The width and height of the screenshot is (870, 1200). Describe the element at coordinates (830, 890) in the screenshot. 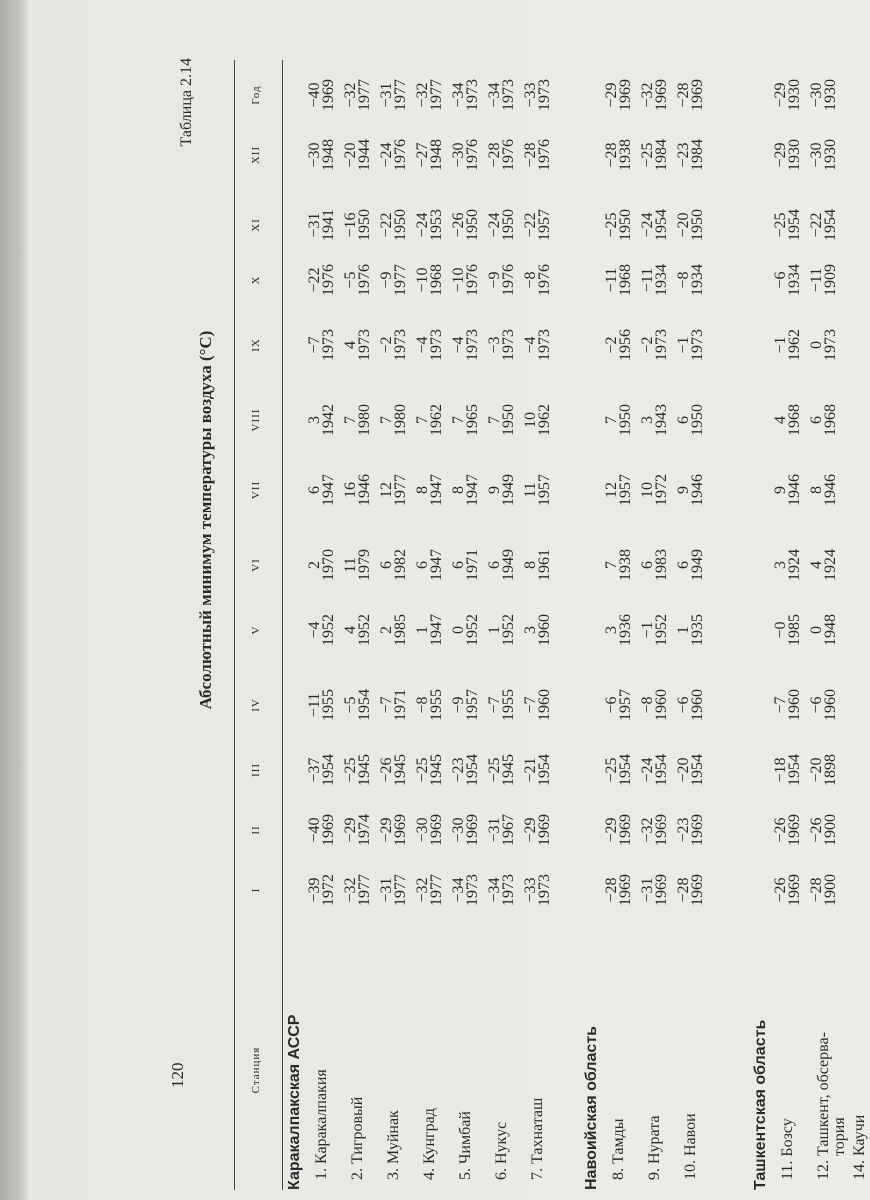

I see `cell-year: 1900` at that location.